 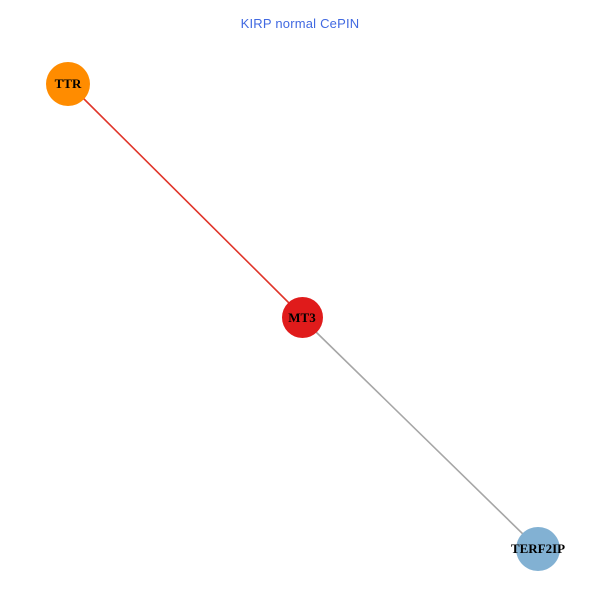 What do you see at coordinates (300, 23) in the screenshot?
I see `page-title: KIRP normal CePIN` at bounding box center [300, 23].